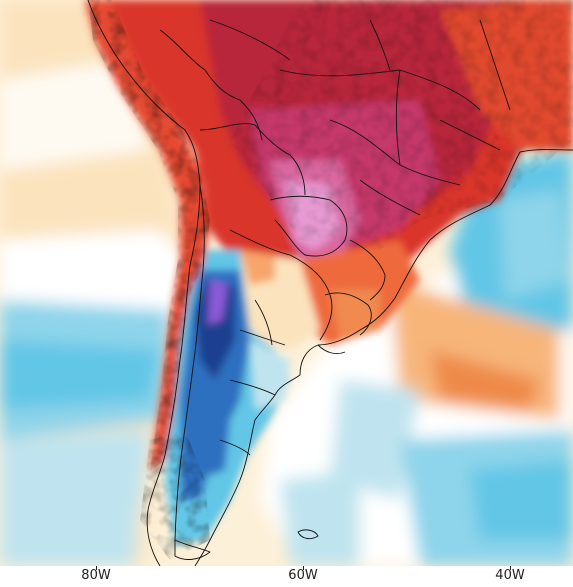  Describe the element at coordinates (96, 575) in the screenshot. I see `tick-label-80w: 80W` at that location.